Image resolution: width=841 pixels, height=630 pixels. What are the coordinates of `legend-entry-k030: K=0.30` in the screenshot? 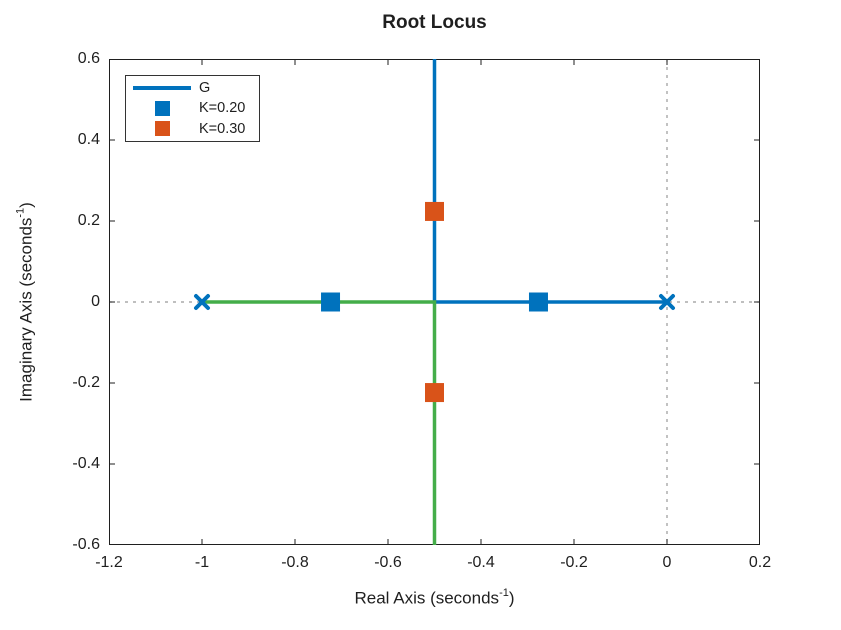 It's located at (192, 128).